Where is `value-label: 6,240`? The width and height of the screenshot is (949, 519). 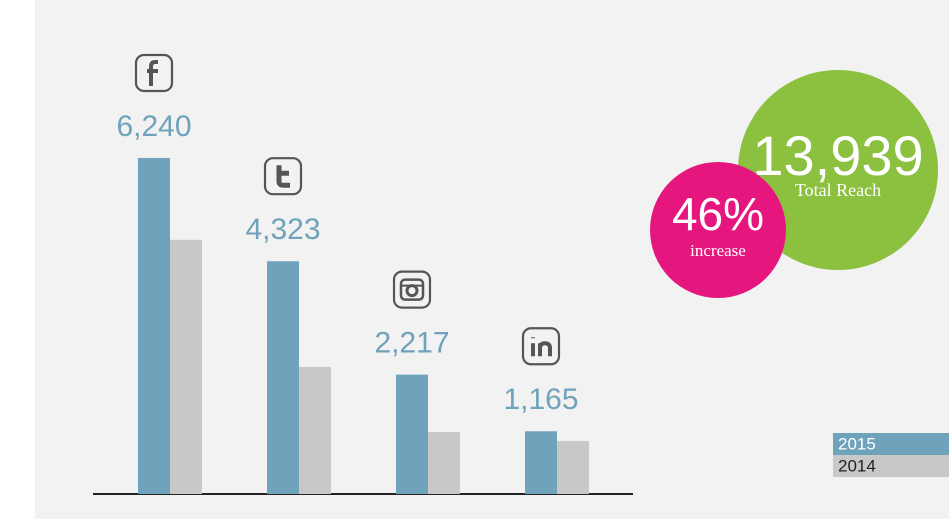 value-label: 6,240 is located at coordinates (153, 126).